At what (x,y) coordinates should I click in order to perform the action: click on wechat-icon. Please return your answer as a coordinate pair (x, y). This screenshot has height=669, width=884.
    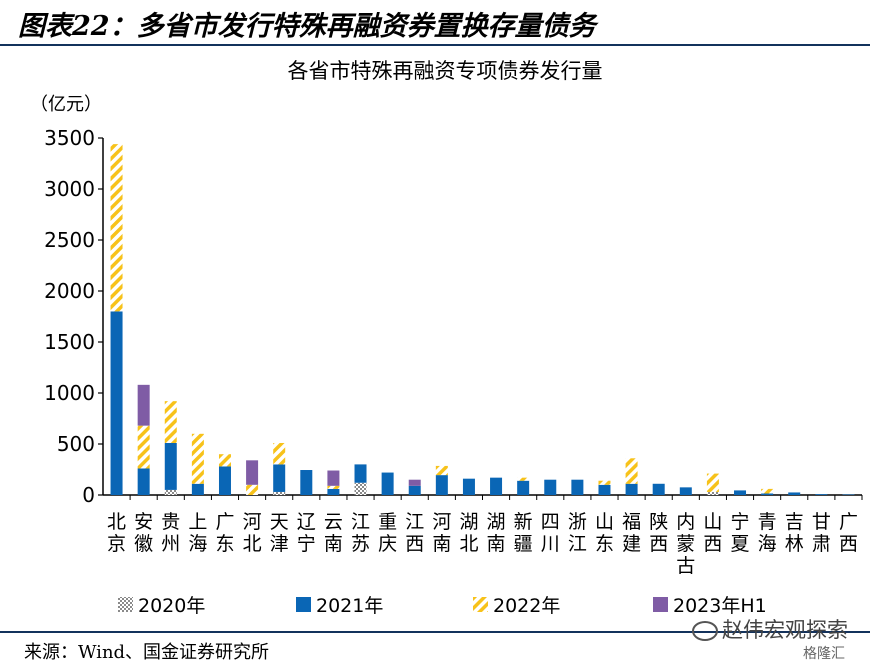
    Looking at the image, I should click on (705, 631).